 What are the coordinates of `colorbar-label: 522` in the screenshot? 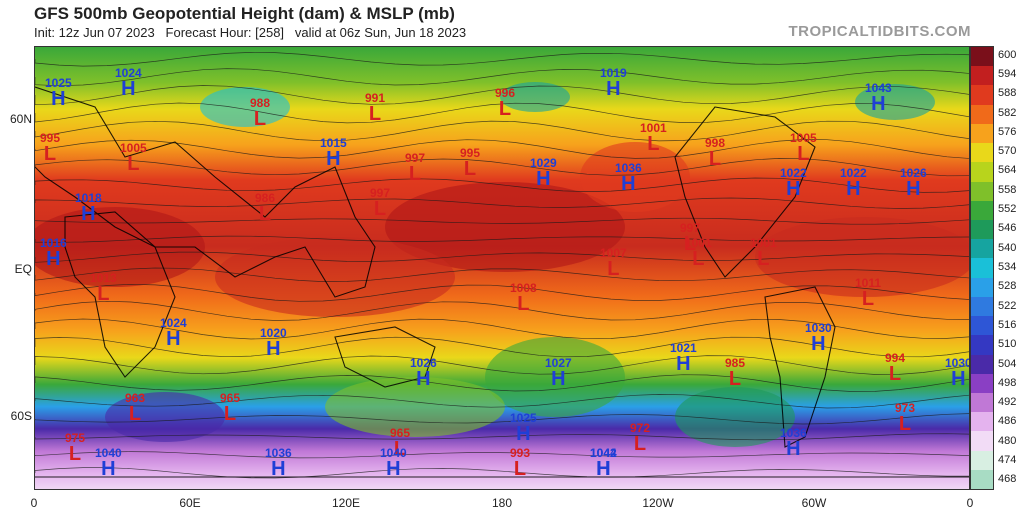 It's located at (1007, 305).